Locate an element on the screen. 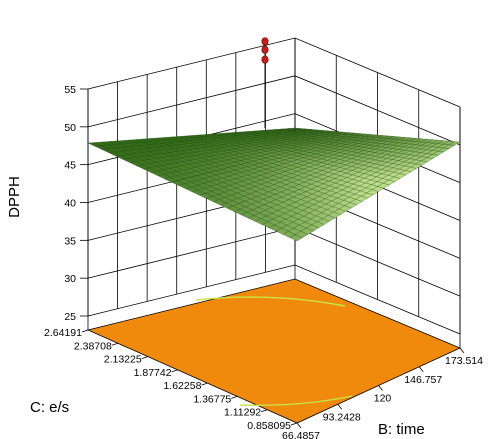  y-tick-label: 1.62258 is located at coordinates (182, 386).